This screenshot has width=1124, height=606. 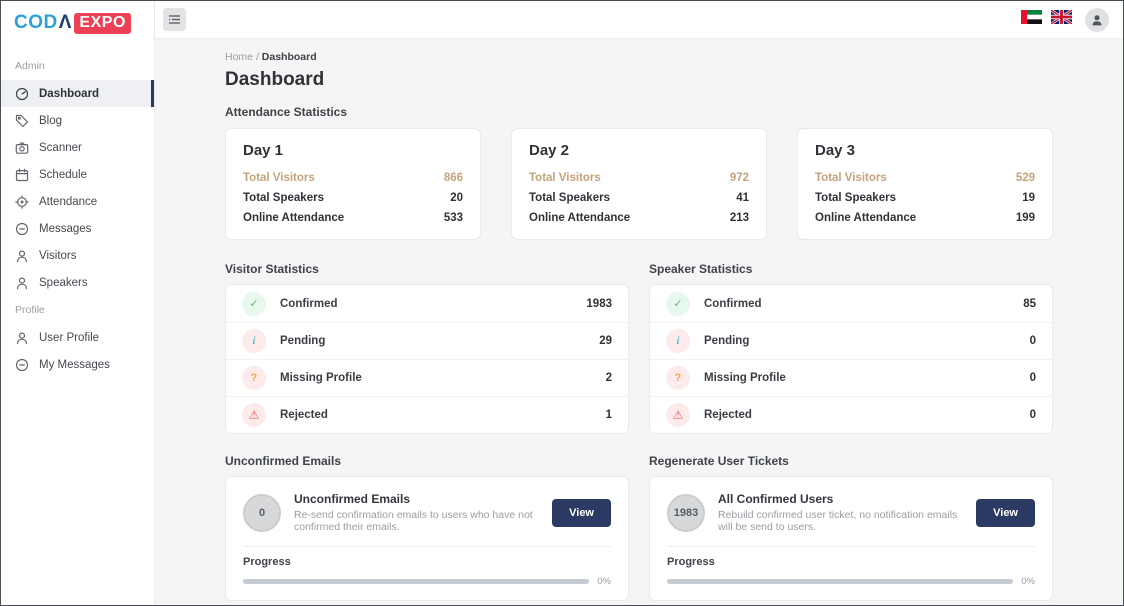 What do you see at coordinates (353, 198) in the screenshot?
I see `day-stat-row: Total Speakers 20` at bounding box center [353, 198].